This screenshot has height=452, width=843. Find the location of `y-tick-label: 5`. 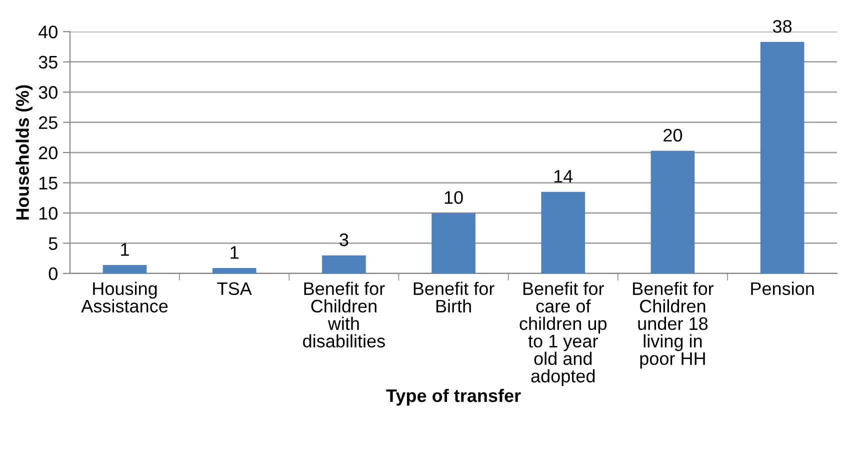

y-tick-label: 5 is located at coordinates (53, 243).